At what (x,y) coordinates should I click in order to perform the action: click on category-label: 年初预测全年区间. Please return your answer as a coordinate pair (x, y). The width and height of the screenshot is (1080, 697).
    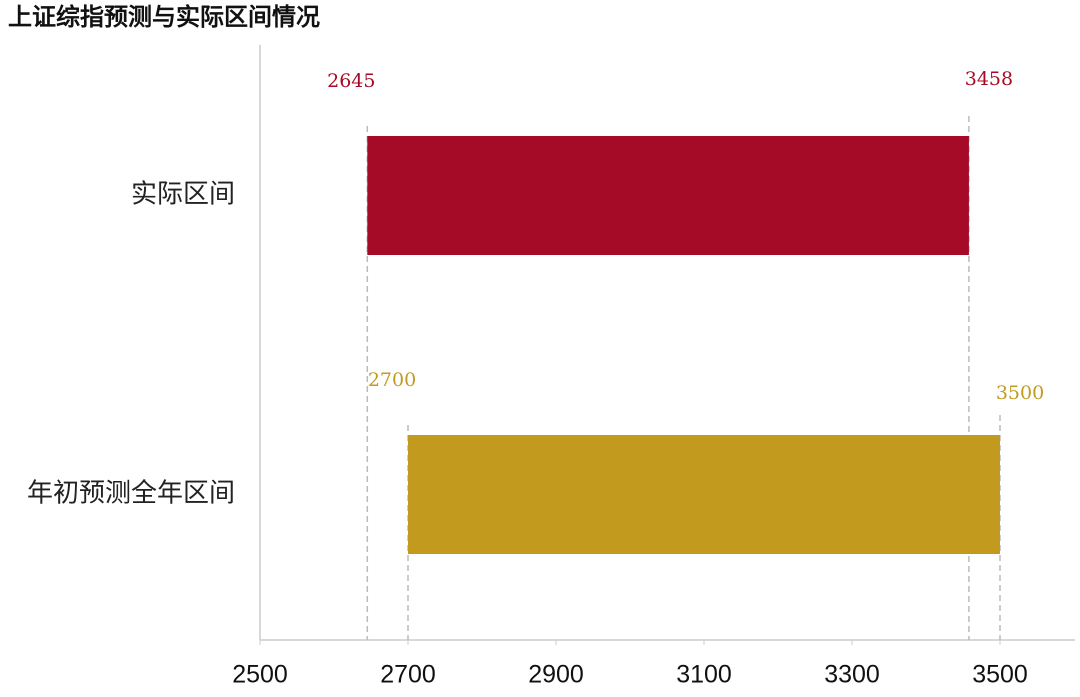
    Looking at the image, I should click on (131, 494).